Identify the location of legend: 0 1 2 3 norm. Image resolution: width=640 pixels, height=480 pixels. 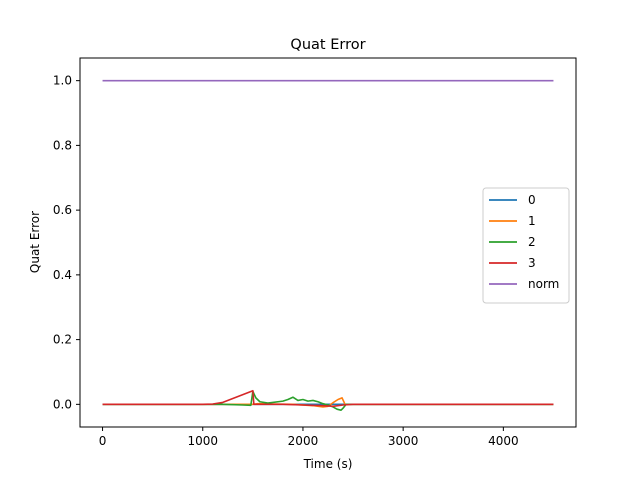
(526, 245).